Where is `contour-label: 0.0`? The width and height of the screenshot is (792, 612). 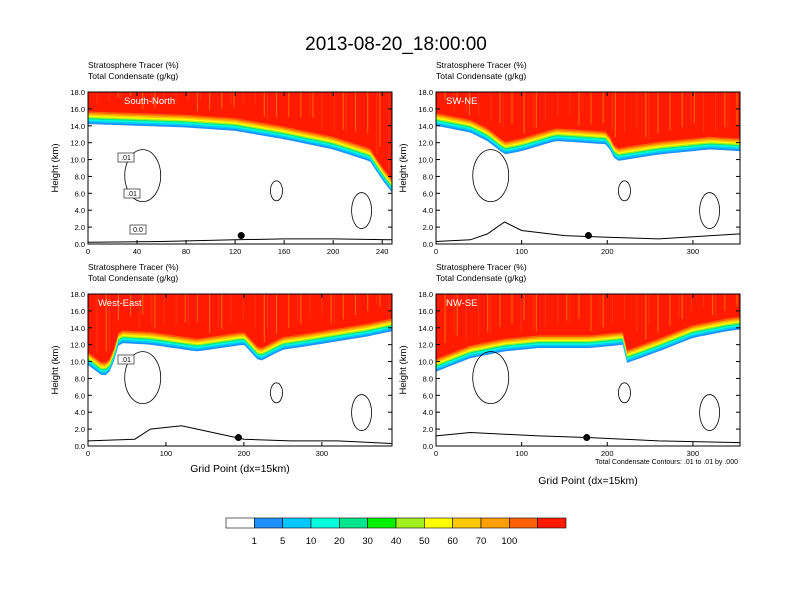
contour-label: 0.0 is located at coordinates (138, 230).